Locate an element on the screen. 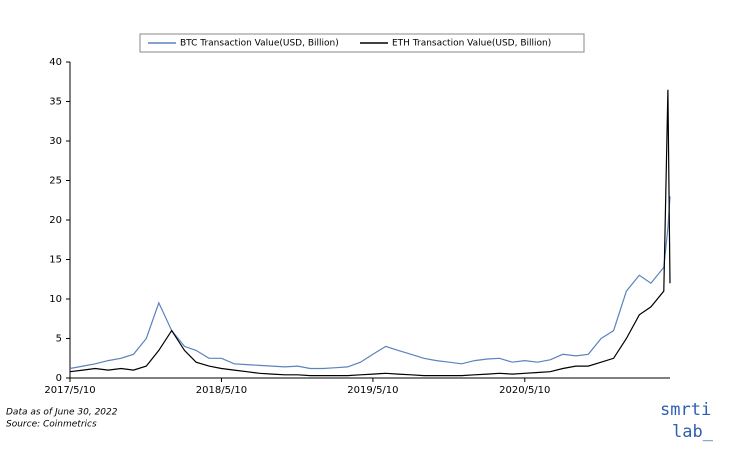 The image size is (730, 462). logo: lab_ is located at coordinates (693, 432).